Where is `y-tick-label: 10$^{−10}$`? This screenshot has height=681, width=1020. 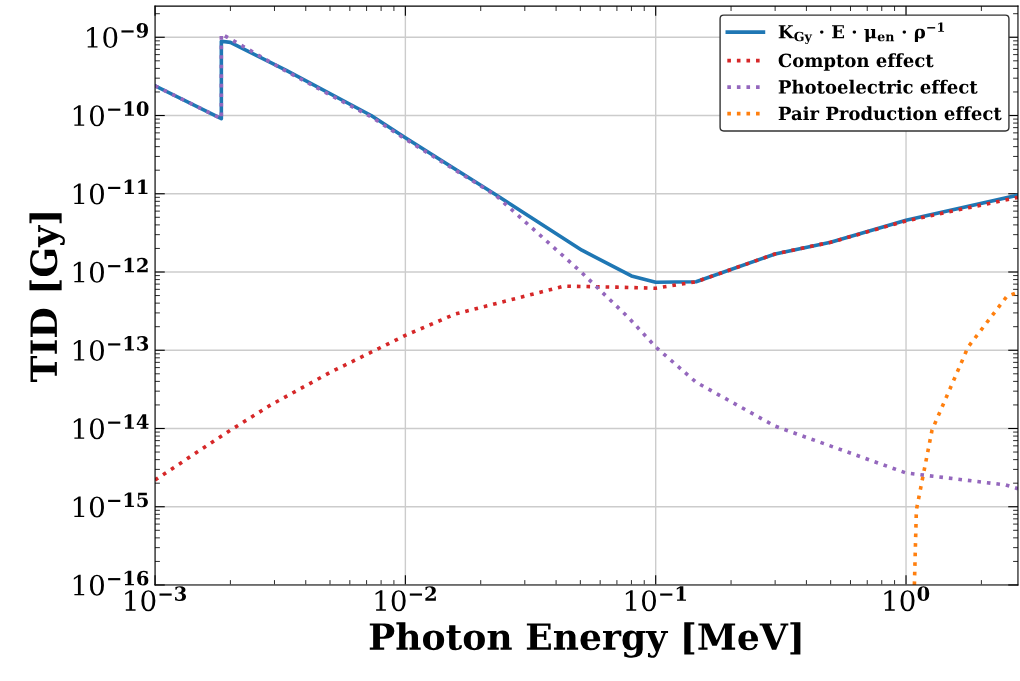 y-tick-label: 10$^{−10}$ is located at coordinates (111, 114).